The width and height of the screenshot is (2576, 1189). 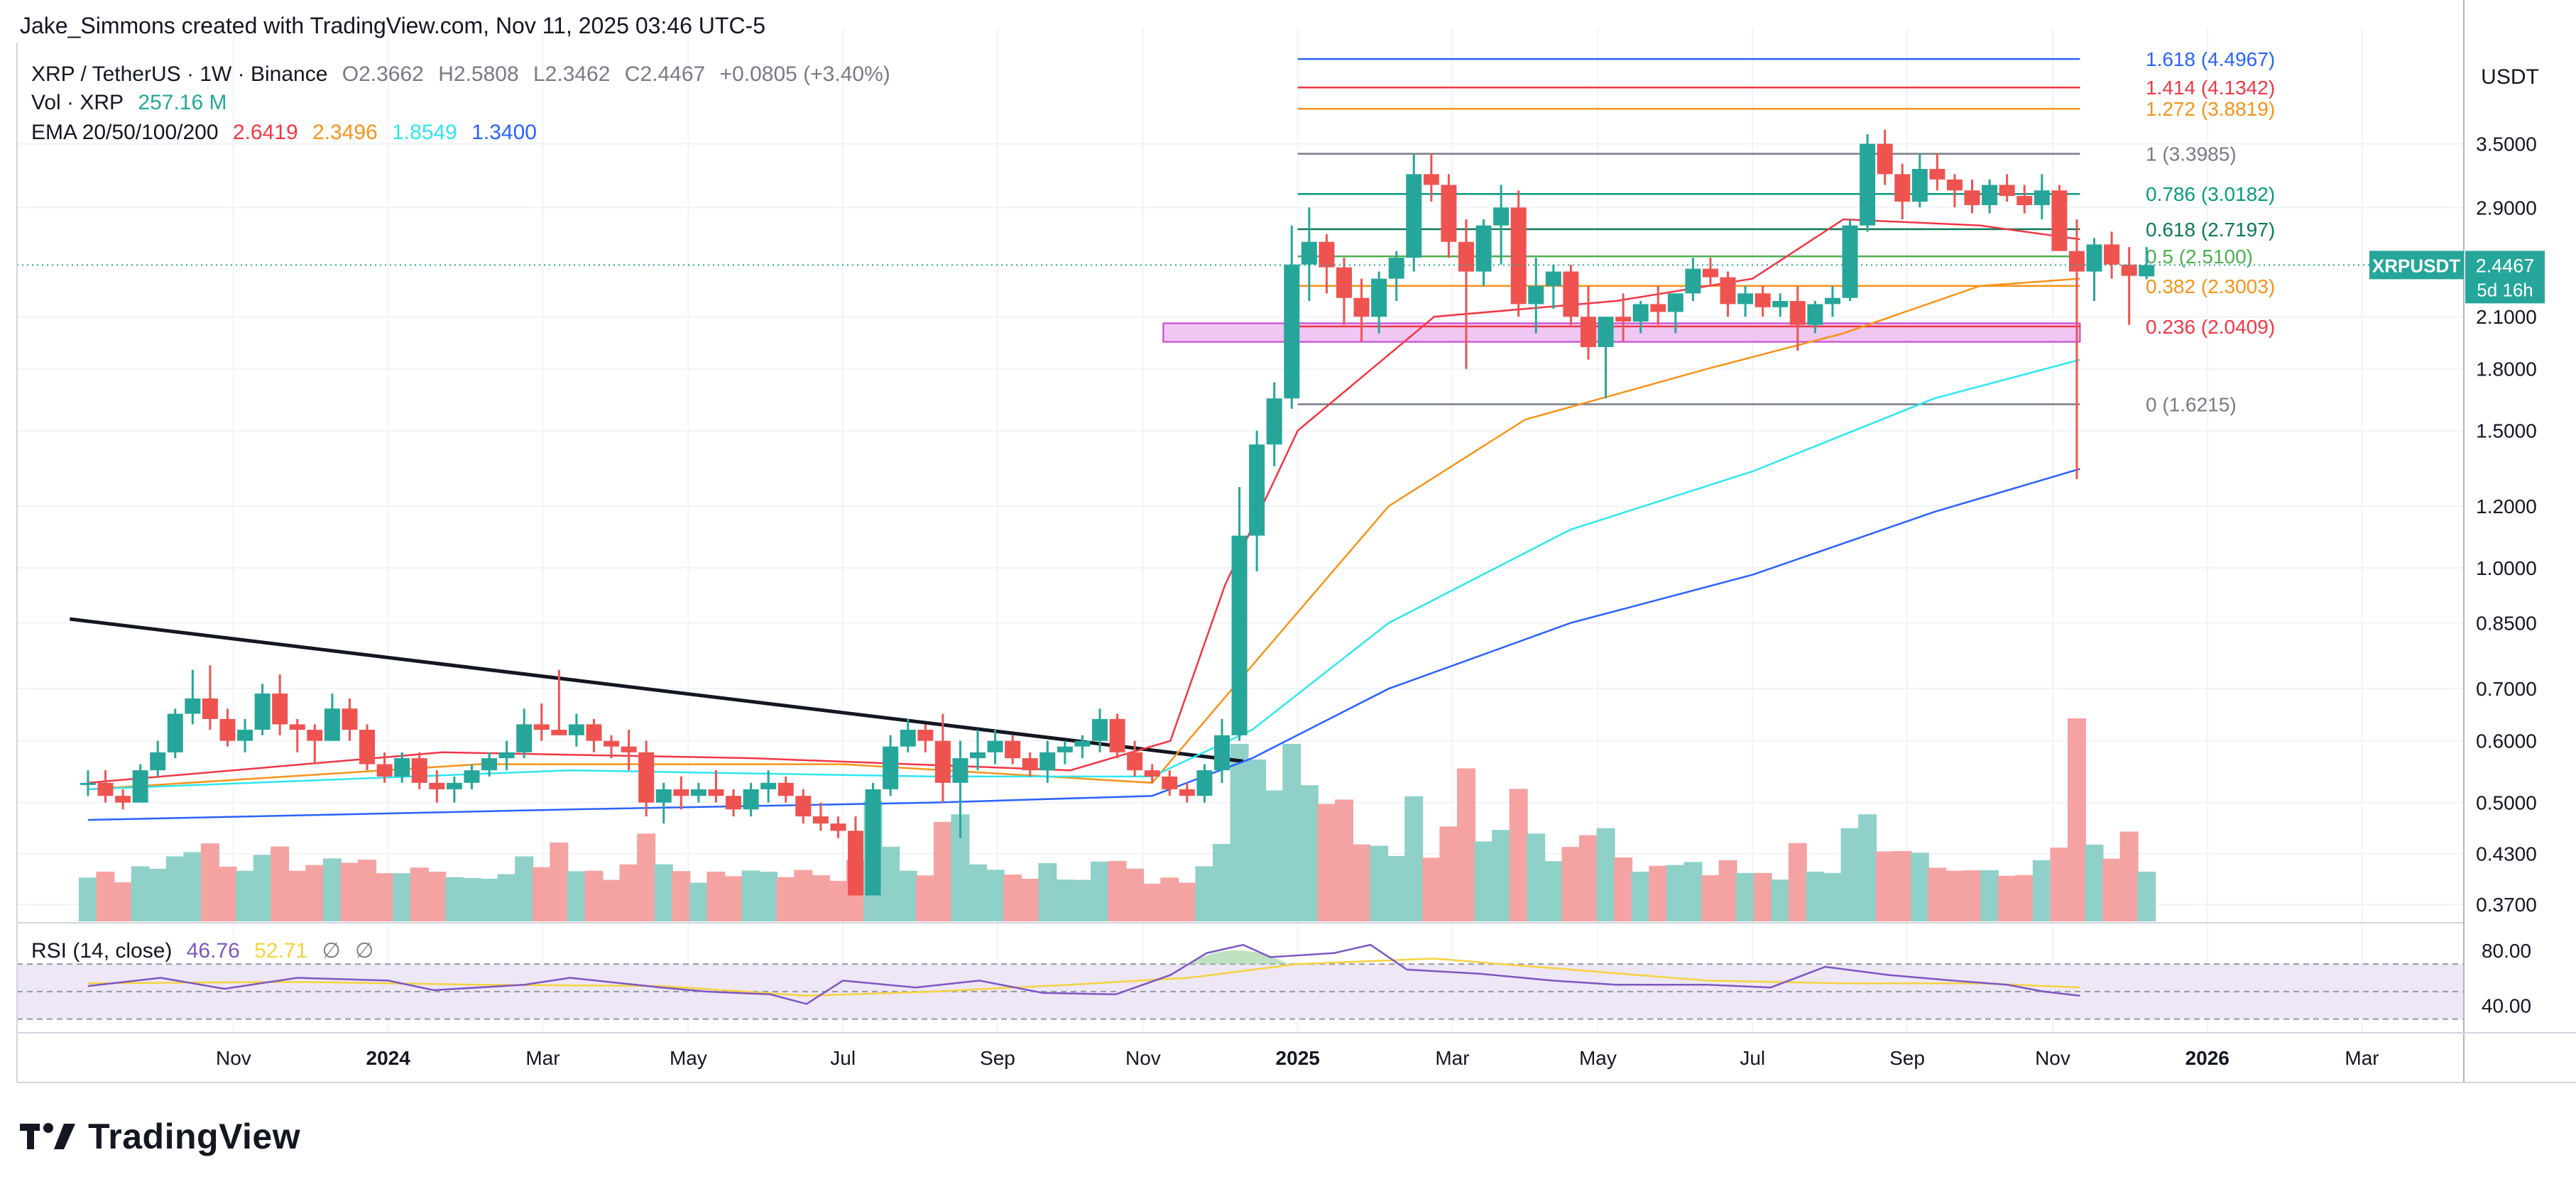 What do you see at coordinates (125, 132) in the screenshot?
I see `ema-label: EMA 20/50/100/200` at bounding box center [125, 132].